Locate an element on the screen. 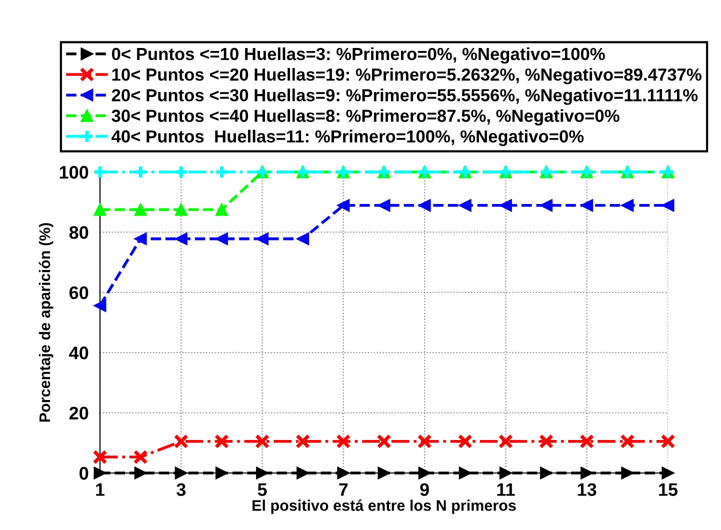 The image size is (721, 530). y-tick-label: 60 is located at coordinates (78, 293).